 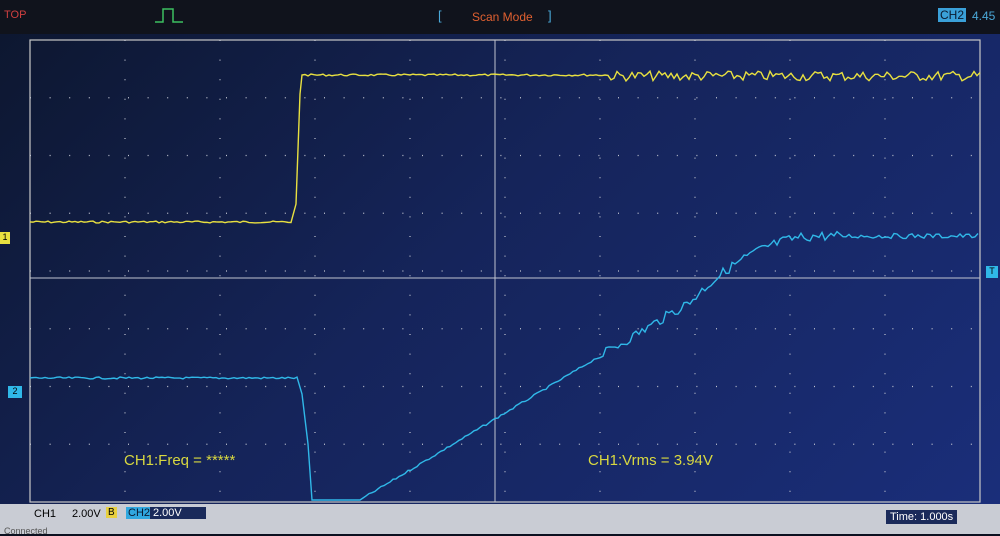 What do you see at coordinates (5, 238) in the screenshot?
I see `ch1-marker: 1` at bounding box center [5, 238].